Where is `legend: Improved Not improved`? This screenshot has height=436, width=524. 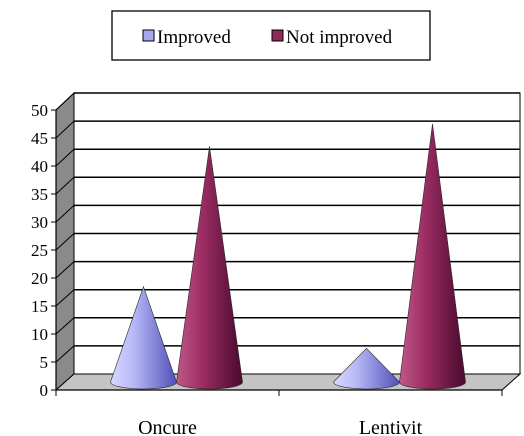 legend: Improved Not improved is located at coordinates (271, 35).